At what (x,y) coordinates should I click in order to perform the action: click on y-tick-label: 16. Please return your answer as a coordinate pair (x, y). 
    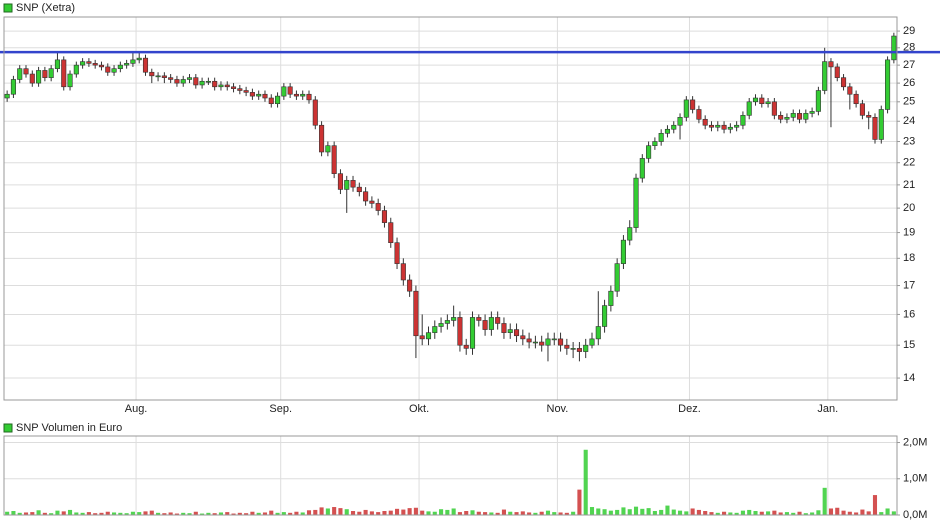
    Looking at the image, I should click on (909, 314).